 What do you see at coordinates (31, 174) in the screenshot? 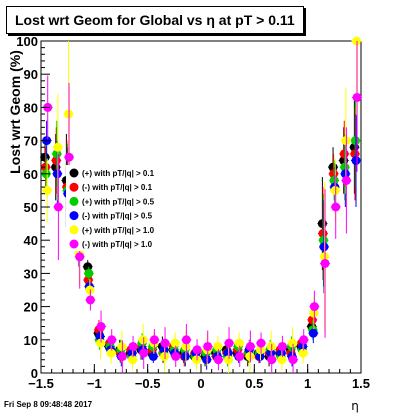
I see `y-tick-label: 60` at bounding box center [31, 174].